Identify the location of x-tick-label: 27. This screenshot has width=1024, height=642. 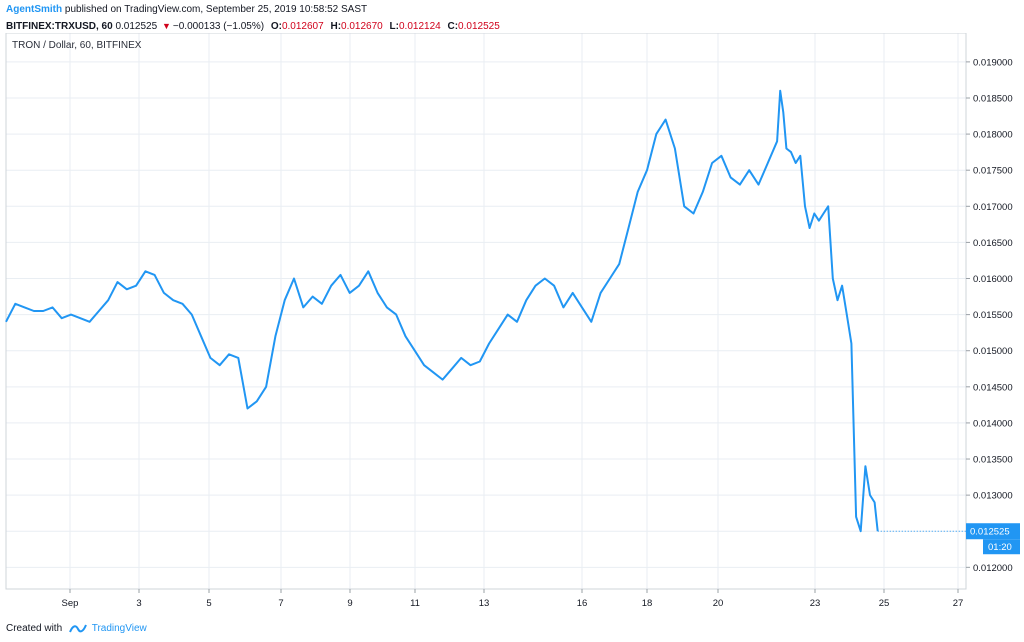
(958, 603).